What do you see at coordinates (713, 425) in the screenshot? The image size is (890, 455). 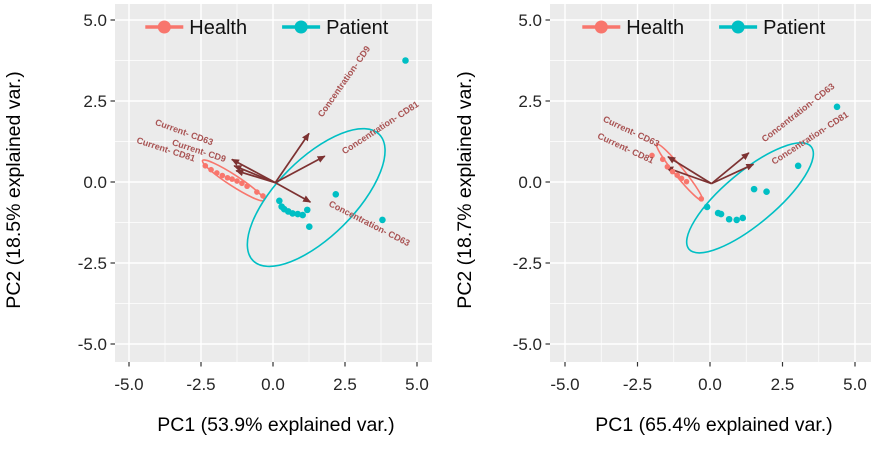 I see `x-axis-title-right: PC1 (65.4% explained var.)` at bounding box center [713, 425].